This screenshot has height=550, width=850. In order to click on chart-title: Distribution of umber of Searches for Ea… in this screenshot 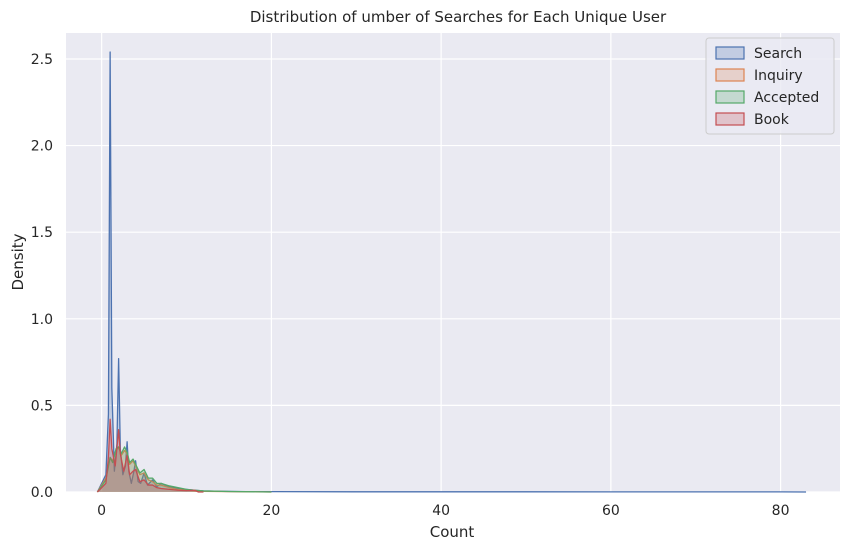, I will do `click(458, 17)`.